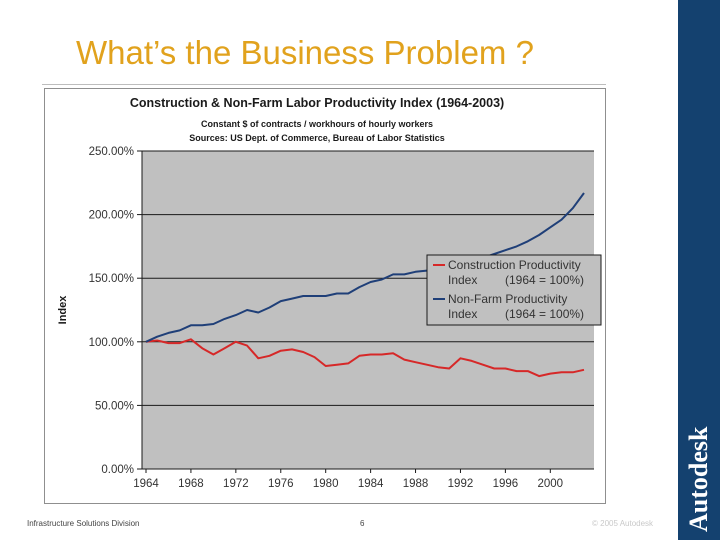 The height and width of the screenshot is (540, 720). I want to click on brand-sidebar: Autodesk, so click(699, 270).